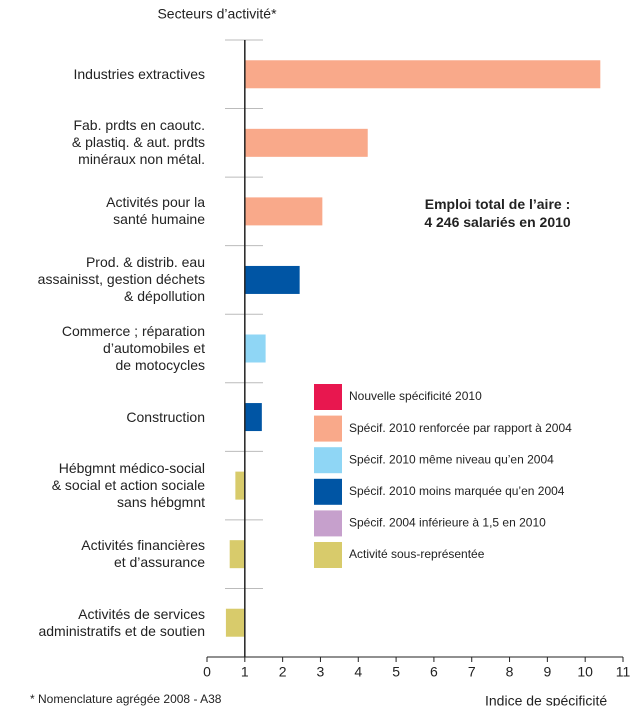 The width and height of the screenshot is (632, 706). Describe the element at coordinates (451, 459) in the screenshot. I see `legend-label: Spécif. 2010 même niveau qu’en 2004` at that location.